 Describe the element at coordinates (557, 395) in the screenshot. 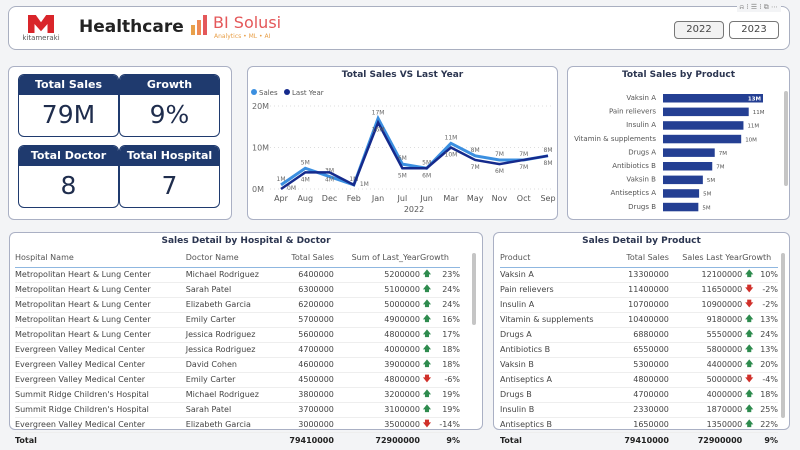

I see `table-cell: Drugs B` at that location.